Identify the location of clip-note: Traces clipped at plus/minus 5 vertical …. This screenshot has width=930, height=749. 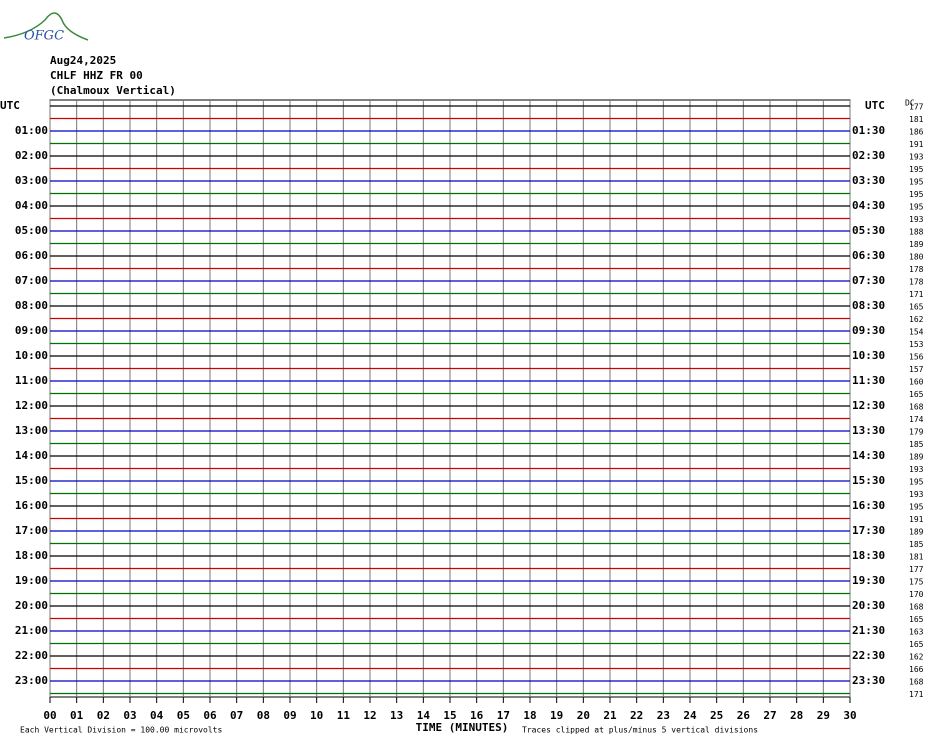
(640, 730).